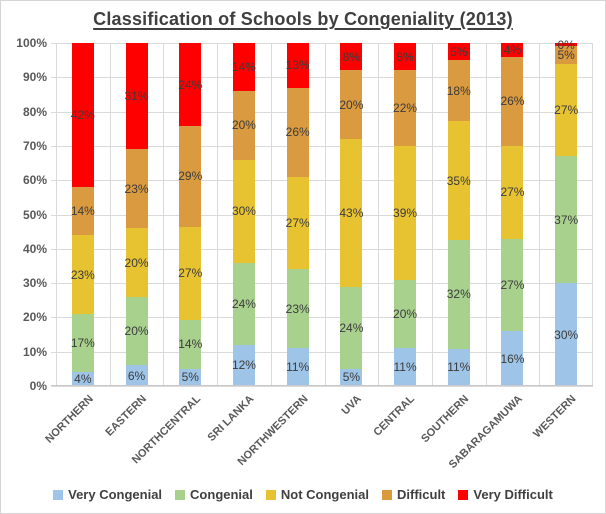 The image size is (606, 514). I want to click on bar-segment: 42%, so click(83, 115).